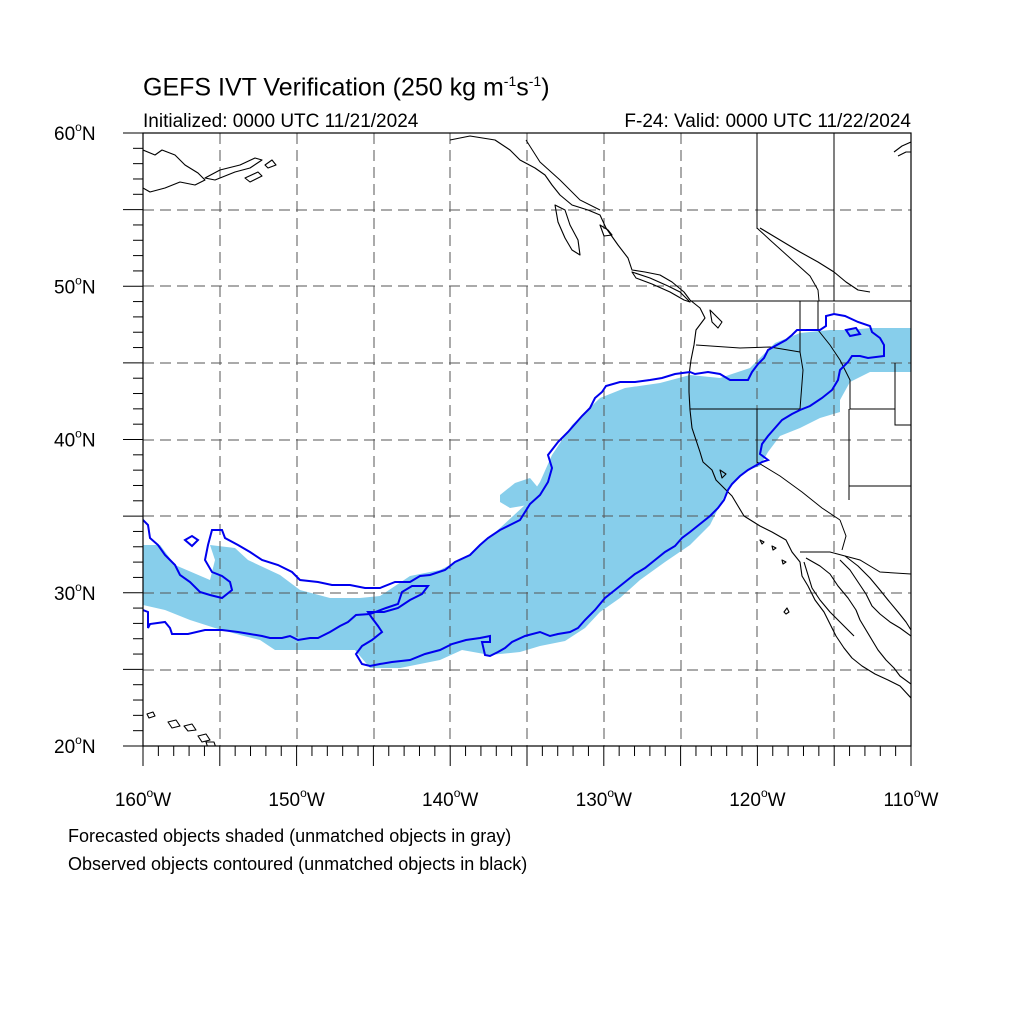 This screenshot has height=1024, width=1024. I want to click on alaska-canada-border, so click(563, 175).